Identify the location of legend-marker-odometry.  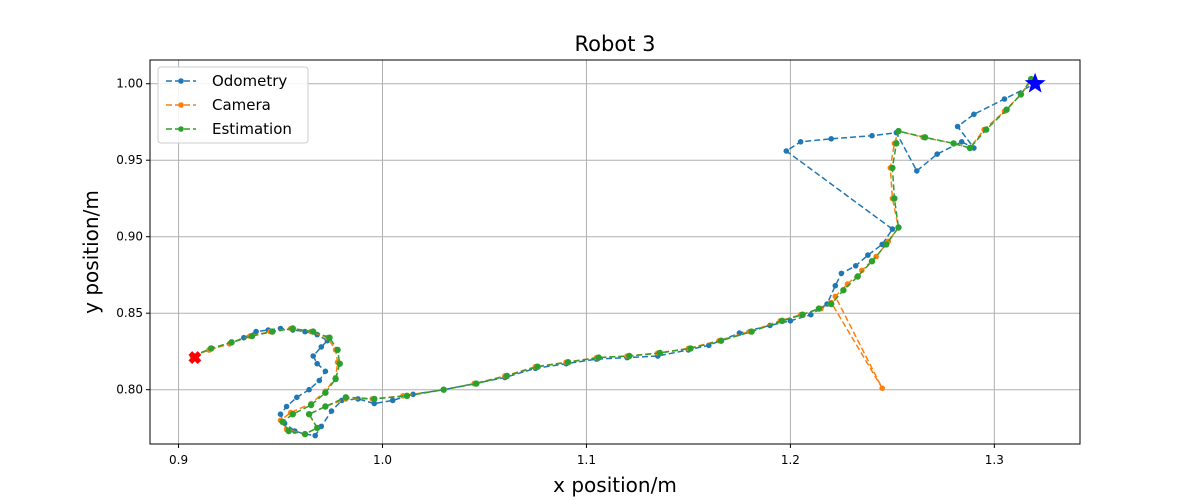
(181, 81).